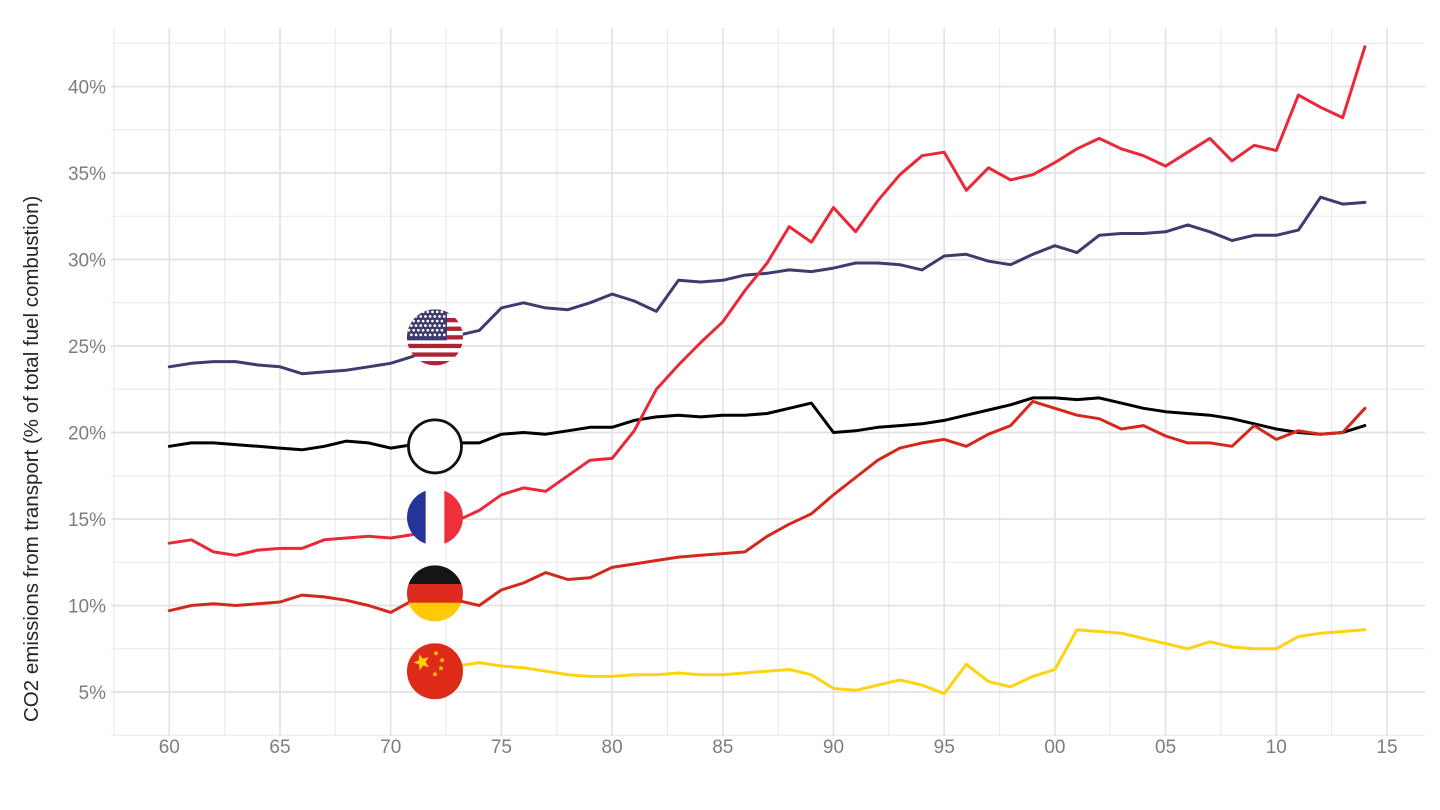 This screenshot has height=810, width=1440. What do you see at coordinates (87, 607) in the screenshot?
I see `y-tick-label: 10%` at bounding box center [87, 607].